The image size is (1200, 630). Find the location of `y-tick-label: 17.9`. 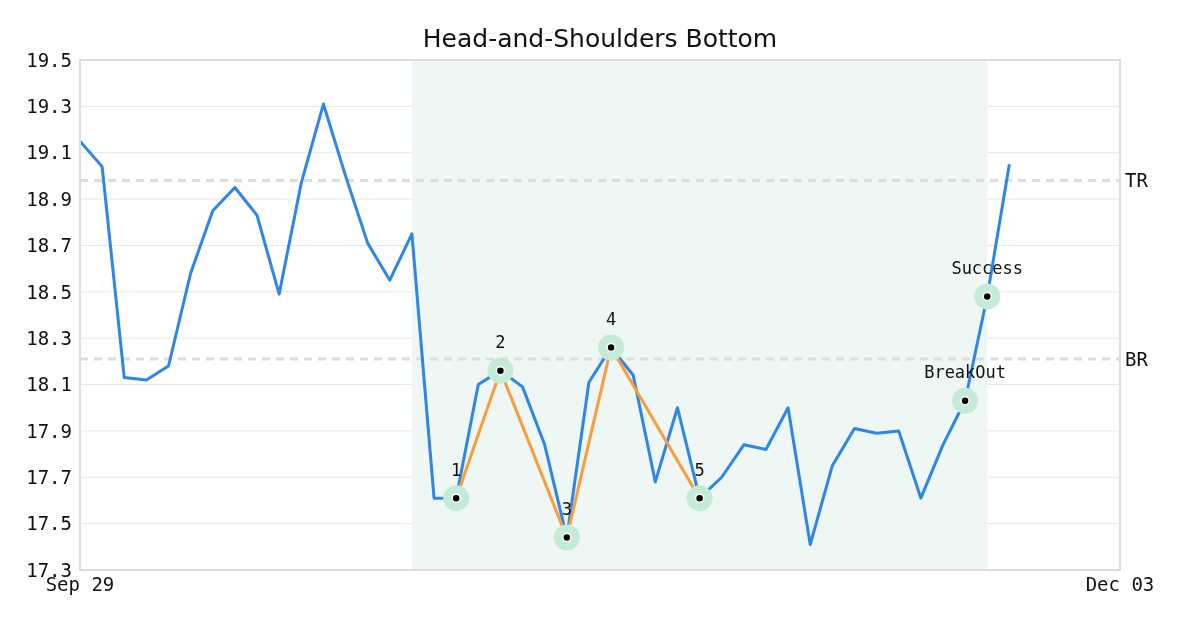

y-tick-label: 17.9 is located at coordinates (49, 430).